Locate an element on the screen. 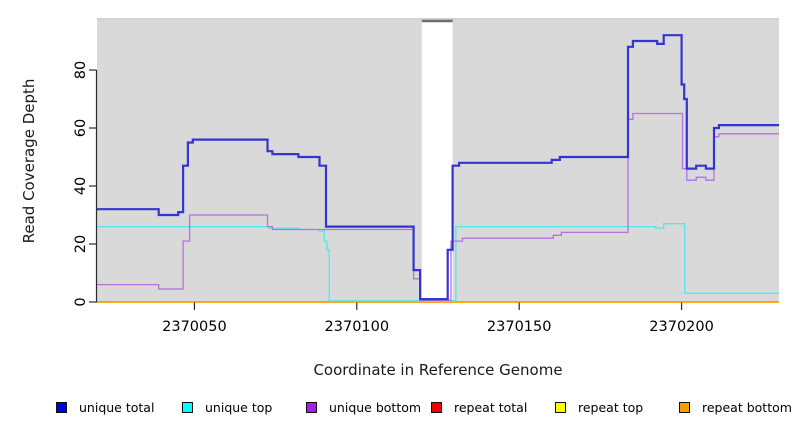 This screenshot has width=792, height=432. legend-item-unique-bottom: unique bottom is located at coordinates (363, 407).